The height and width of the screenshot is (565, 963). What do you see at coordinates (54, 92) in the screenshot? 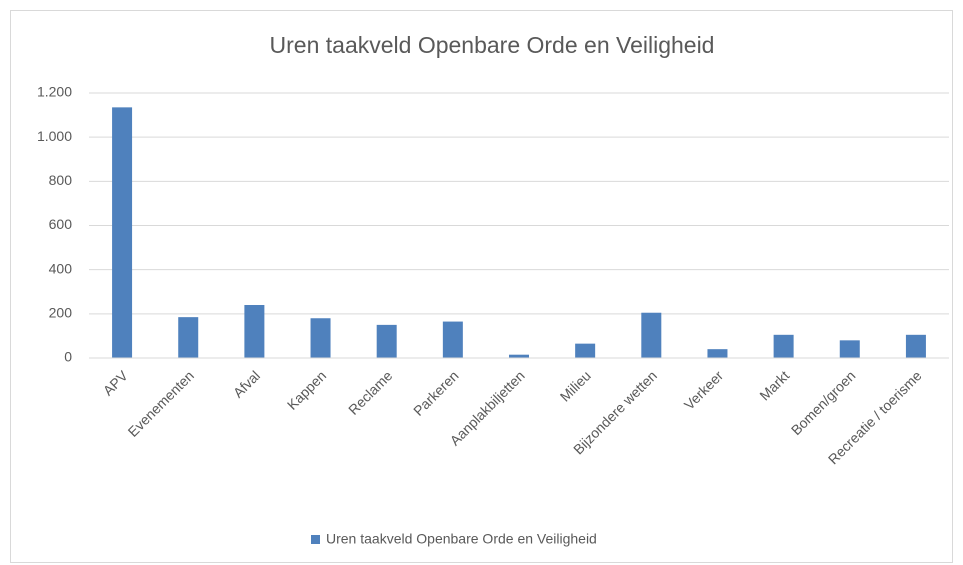
I see `y-tick-label: 1.200` at bounding box center [54, 92].